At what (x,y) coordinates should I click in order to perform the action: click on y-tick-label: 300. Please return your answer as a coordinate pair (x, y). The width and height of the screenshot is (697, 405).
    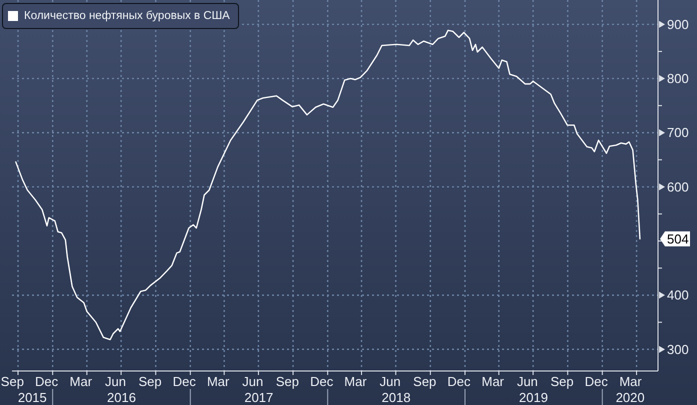
    Looking at the image, I should click on (678, 349).